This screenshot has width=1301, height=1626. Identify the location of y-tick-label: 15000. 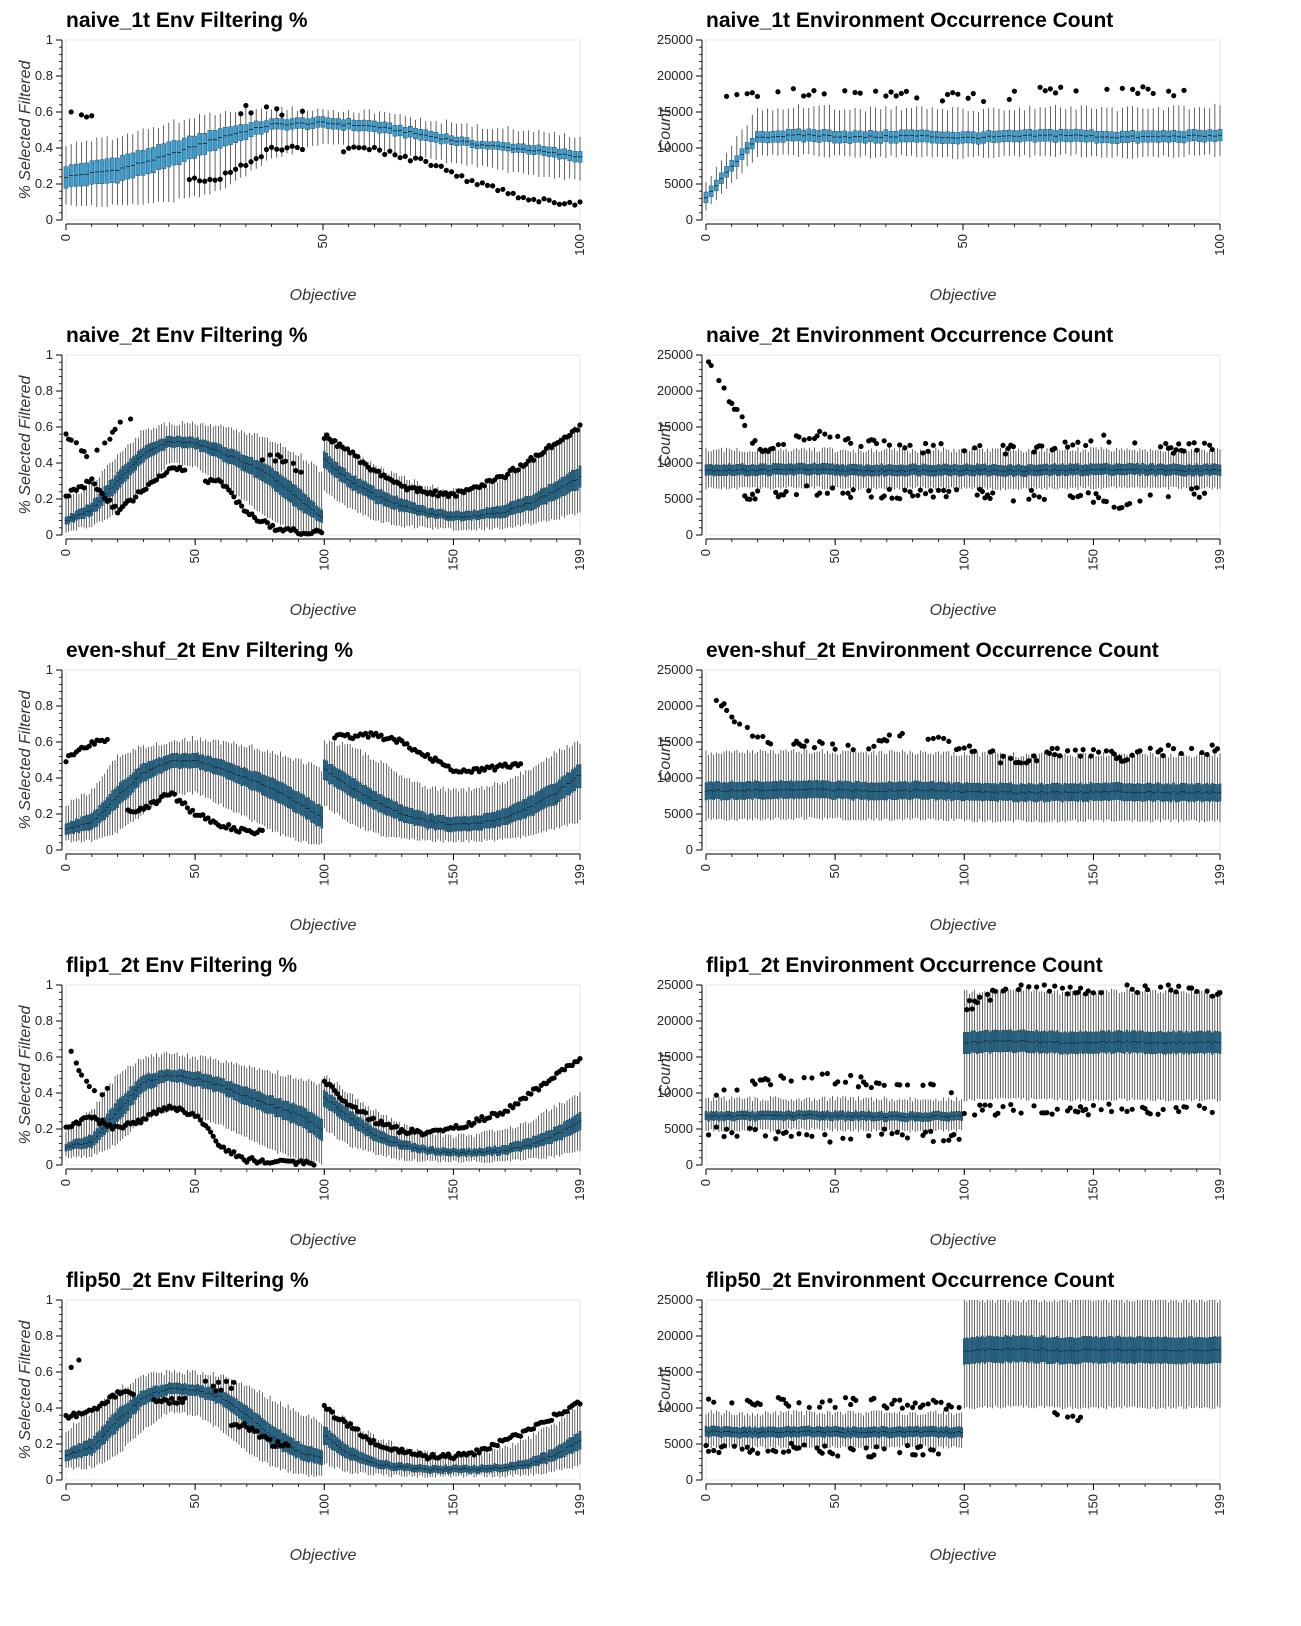
(675, 426).